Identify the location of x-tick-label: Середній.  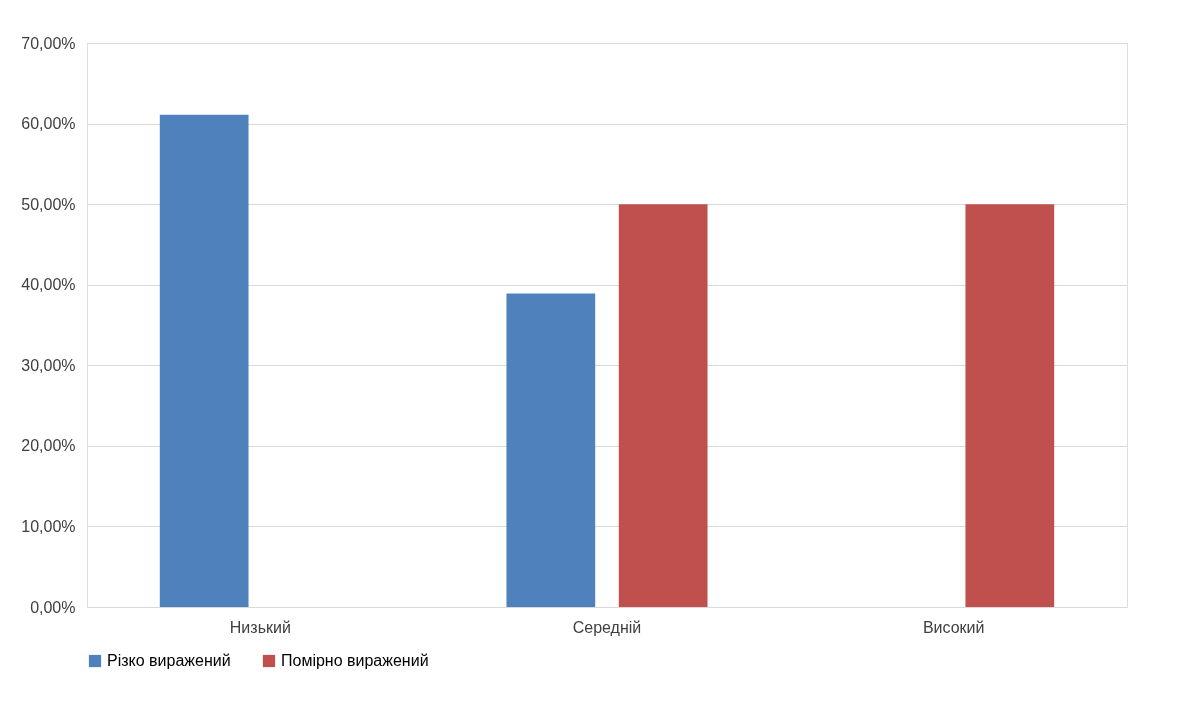
(607, 627).